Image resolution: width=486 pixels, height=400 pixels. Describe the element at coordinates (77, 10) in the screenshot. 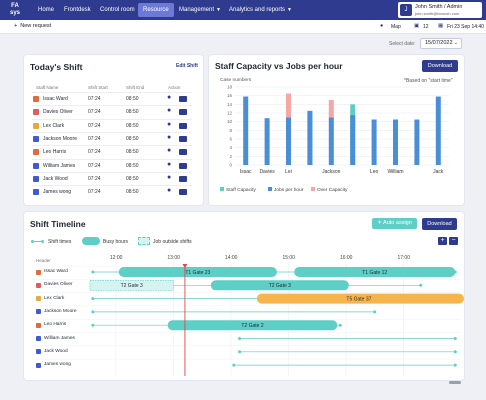

I see `nav-item-frontdesk: Frontdesk` at that location.